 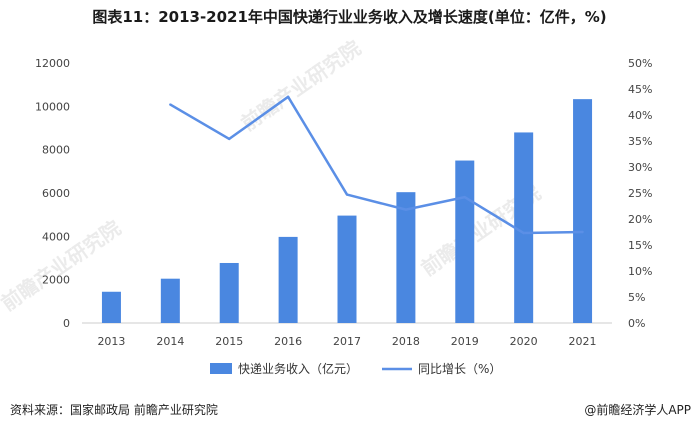 I want to click on y-left-tick-label: 8000, so click(x=56, y=150).